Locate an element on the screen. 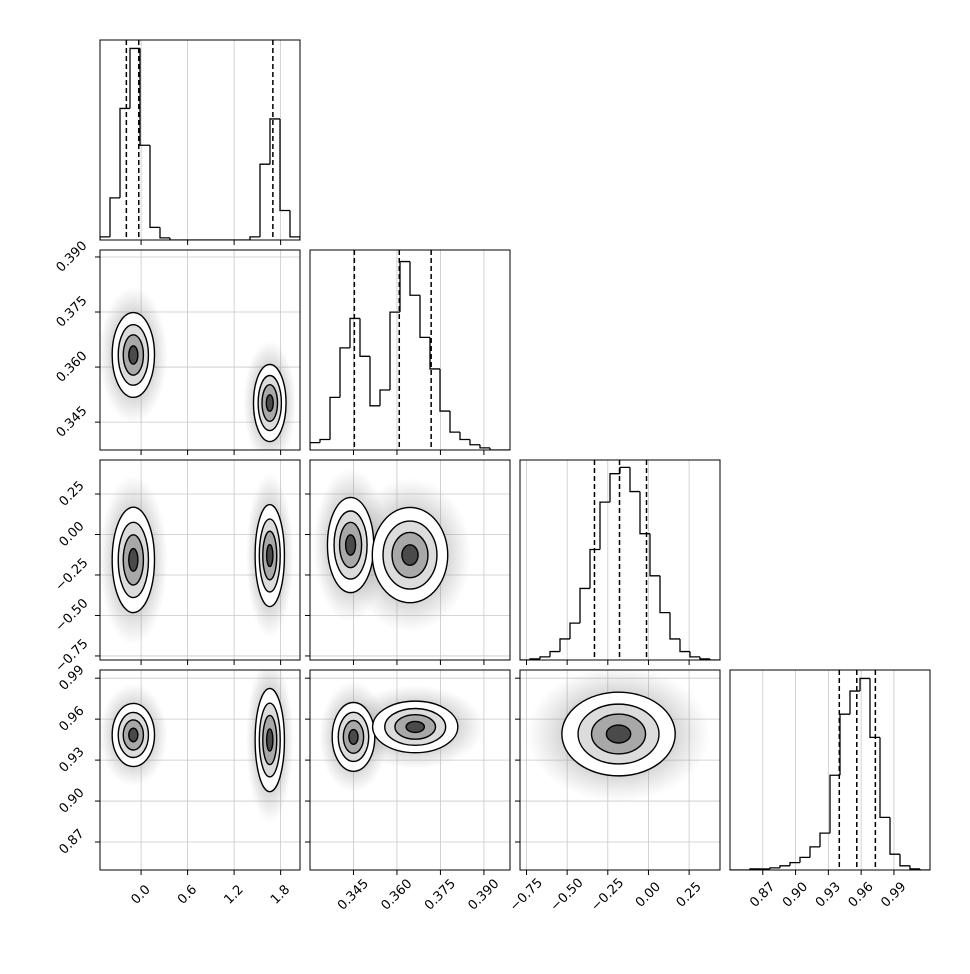 This screenshot has width=970, height=974. x-tick-label: −0.75 is located at coordinates (526, 895).